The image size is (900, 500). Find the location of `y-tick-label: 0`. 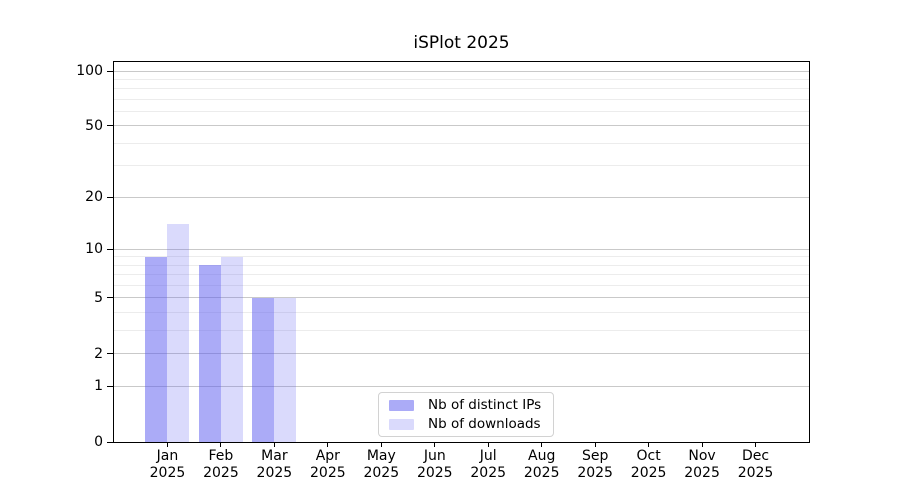

y-tick-label: 0 is located at coordinates (98, 442).